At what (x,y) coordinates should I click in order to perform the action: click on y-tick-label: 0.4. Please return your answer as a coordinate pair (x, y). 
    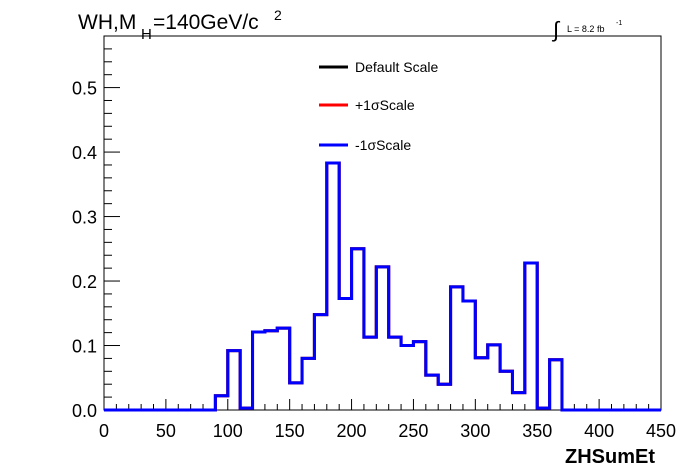
    Looking at the image, I should click on (84, 153).